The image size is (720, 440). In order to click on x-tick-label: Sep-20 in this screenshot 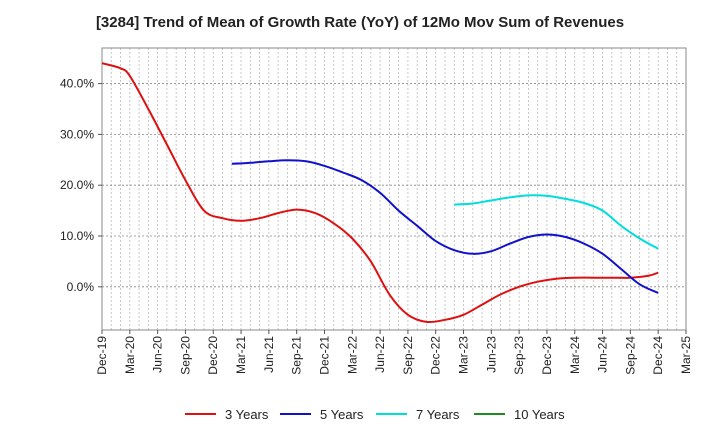, I will do `click(185, 355)`.